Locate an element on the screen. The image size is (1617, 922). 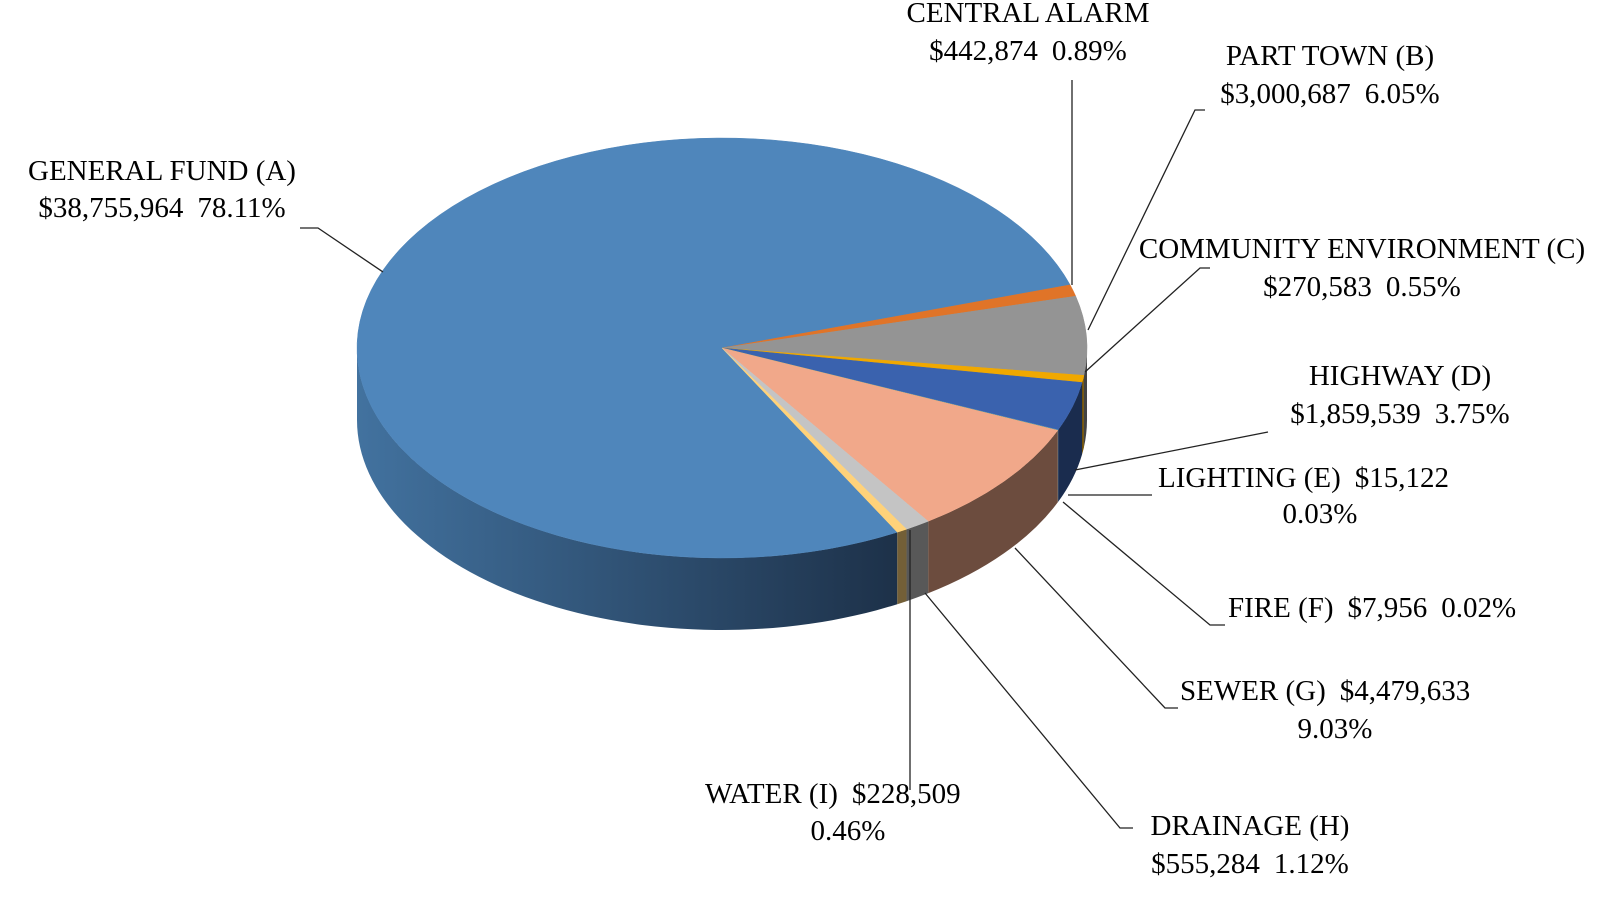
value-label: $7,956 is located at coordinates (1388, 608).